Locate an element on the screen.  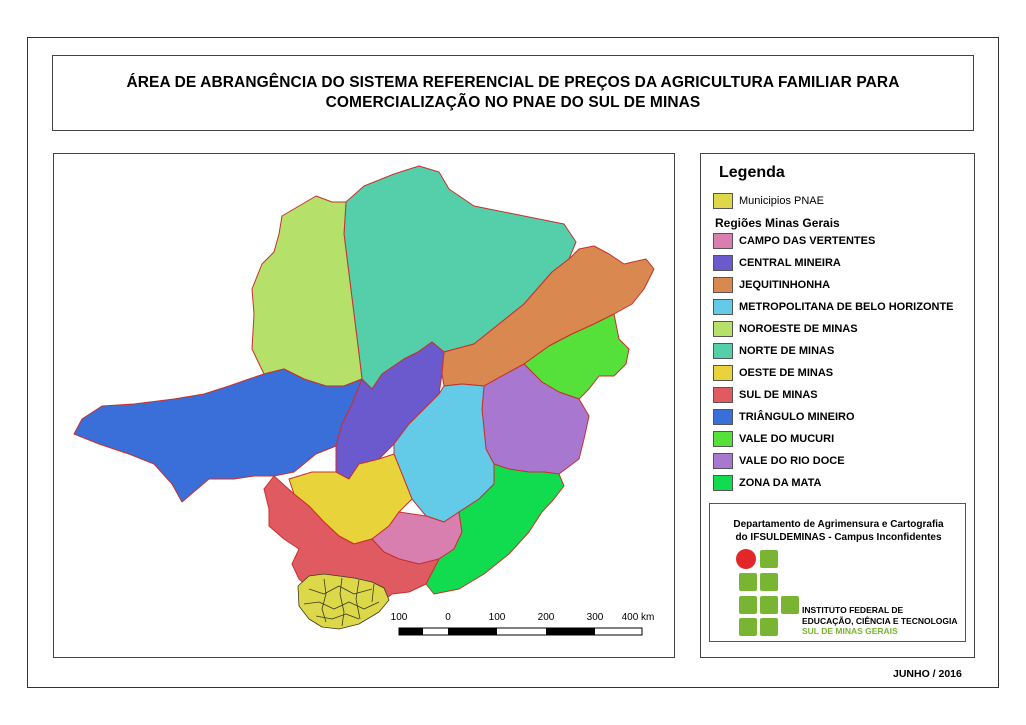
legend-item-region: CAMPO DAS VERTENTES is located at coordinates (794, 241).